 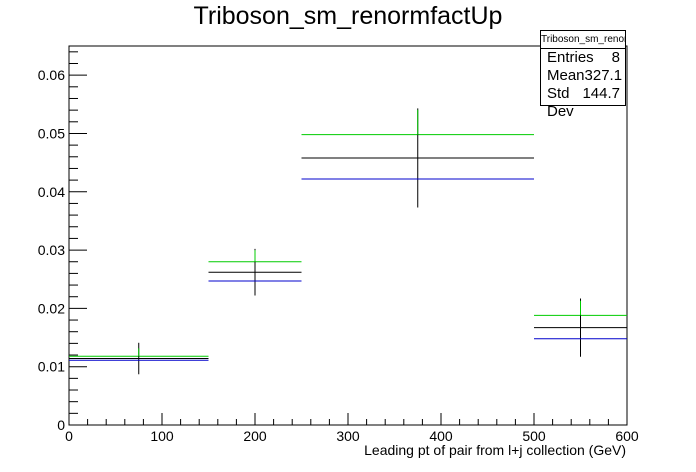 What do you see at coordinates (51, 250) in the screenshot?
I see `y-tick-label: 0.03` at bounding box center [51, 250].